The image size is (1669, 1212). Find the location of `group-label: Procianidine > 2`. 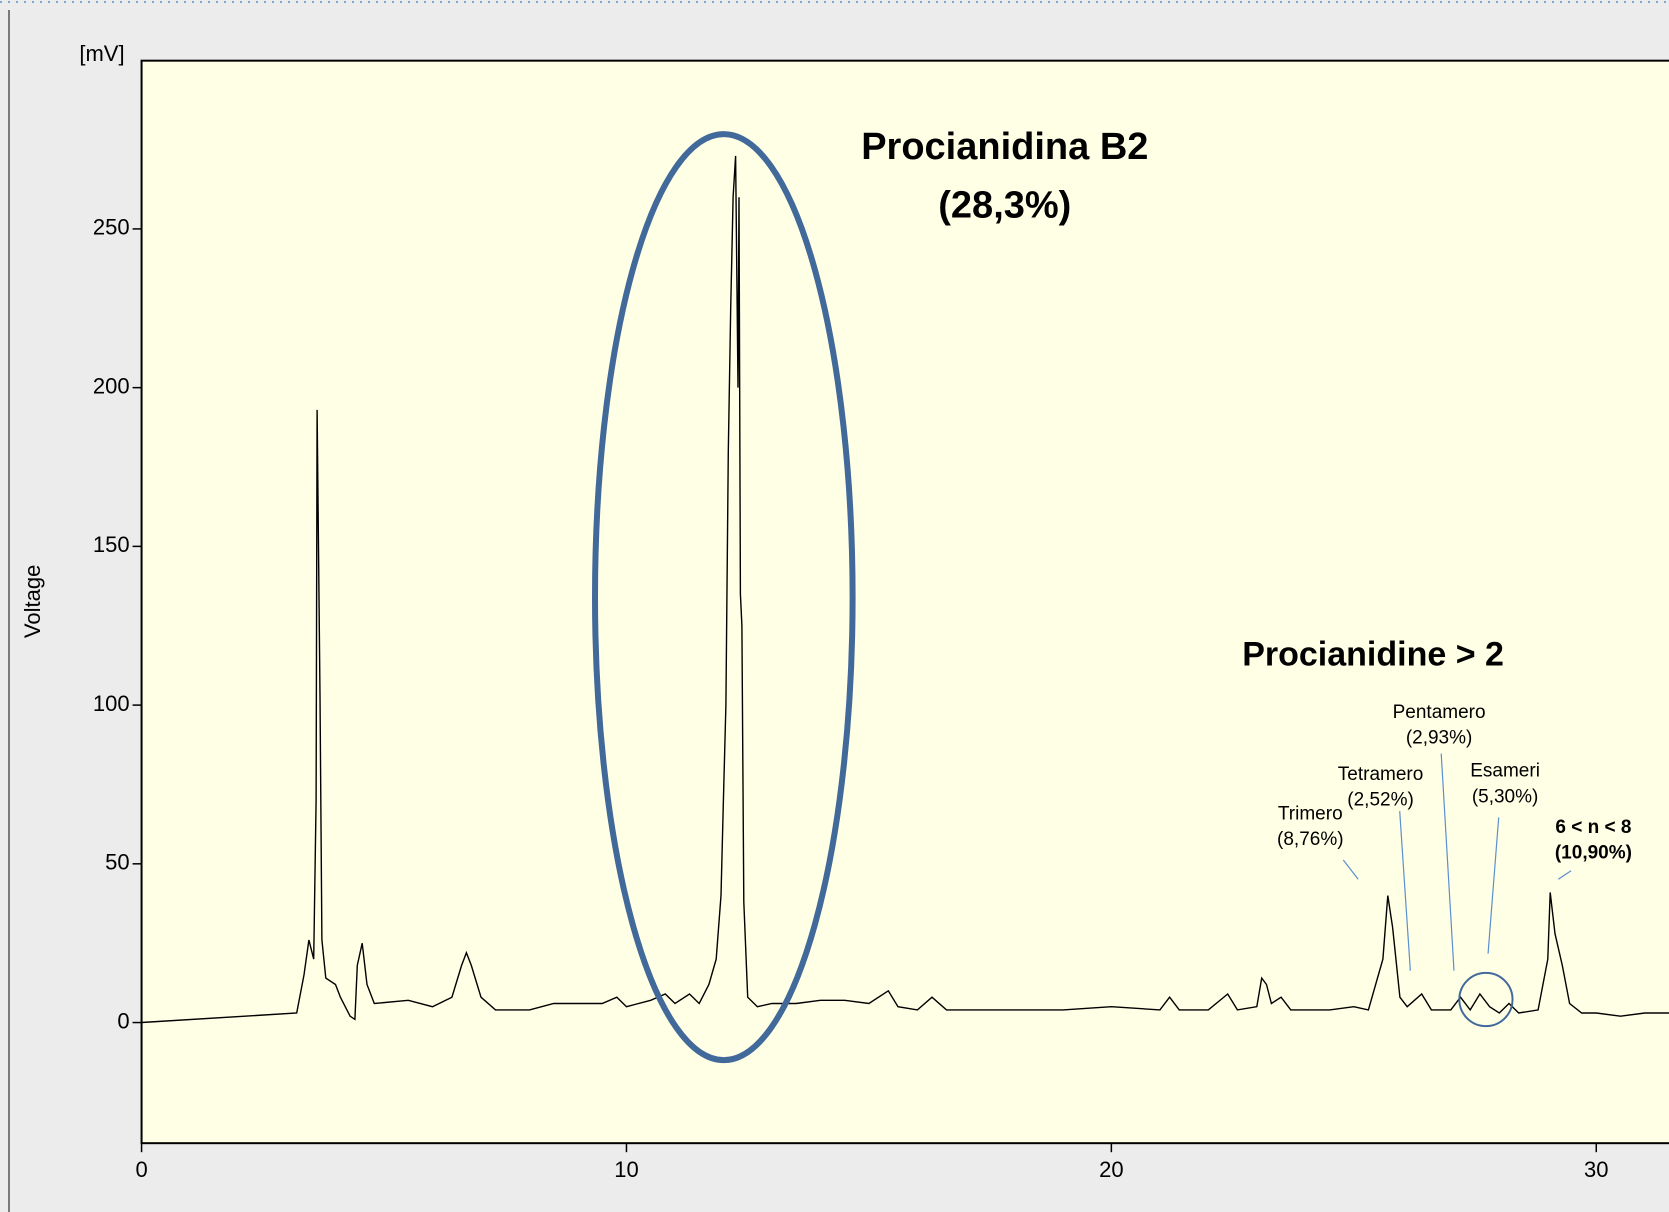

group-label: Procianidine > 2 is located at coordinates (1373, 655).